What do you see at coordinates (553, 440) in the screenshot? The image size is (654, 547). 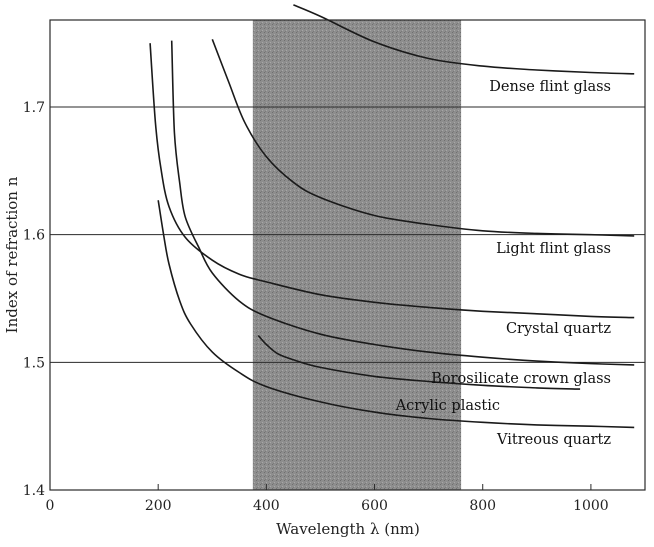 I see `series-label-vitreous-quartz: Vitreous quartz` at bounding box center [553, 440].